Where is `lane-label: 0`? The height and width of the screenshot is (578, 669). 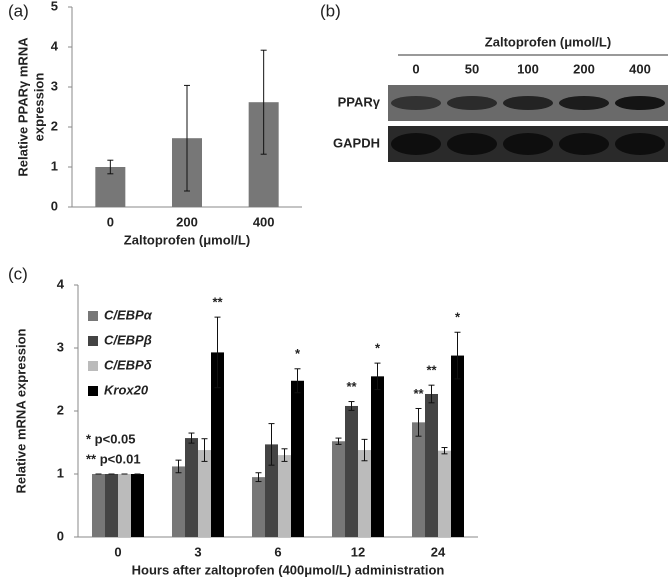
lane-label: 0 is located at coordinates (415, 68).